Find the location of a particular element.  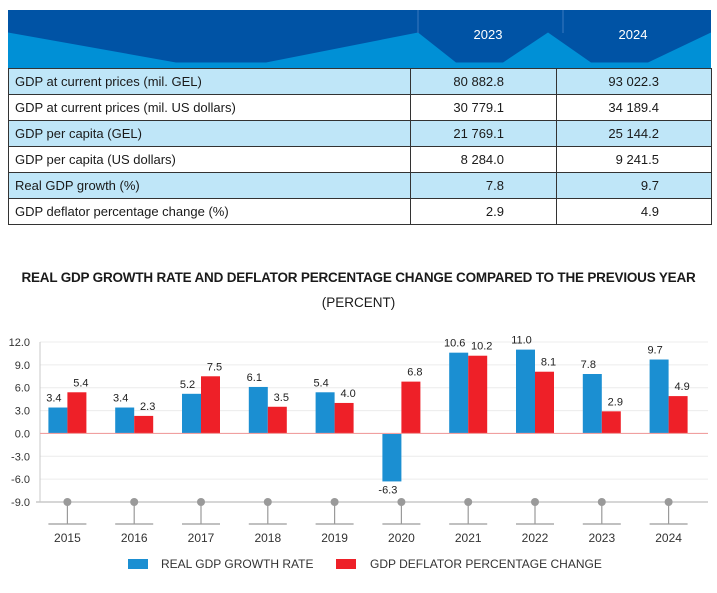

header-year-2024: 2024 is located at coordinates (633, 34).